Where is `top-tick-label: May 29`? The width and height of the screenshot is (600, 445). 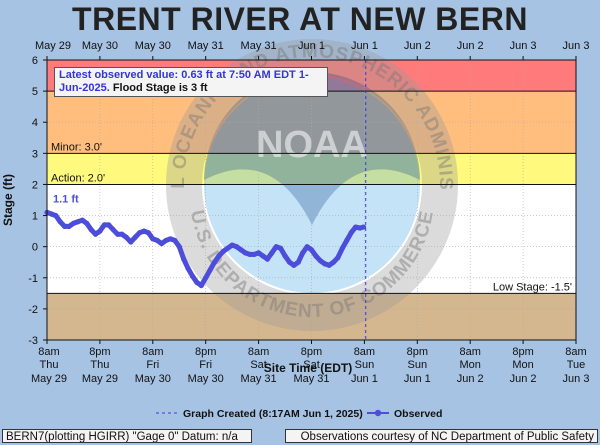
top-tick-label: May 29 is located at coordinates (53, 46).